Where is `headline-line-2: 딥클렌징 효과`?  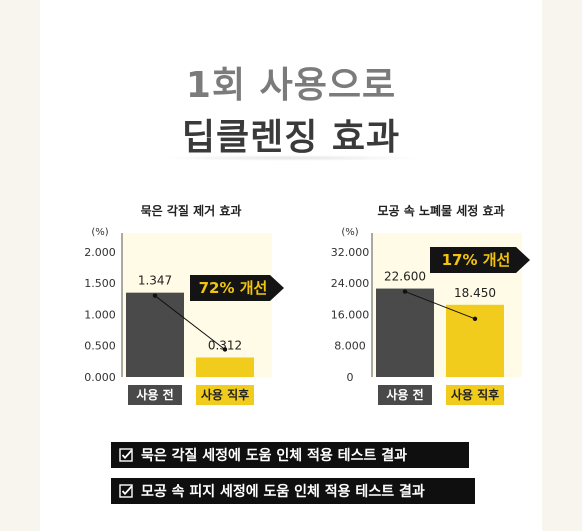 headline-line-2: 딥클렌징 효과 is located at coordinates (291, 137).